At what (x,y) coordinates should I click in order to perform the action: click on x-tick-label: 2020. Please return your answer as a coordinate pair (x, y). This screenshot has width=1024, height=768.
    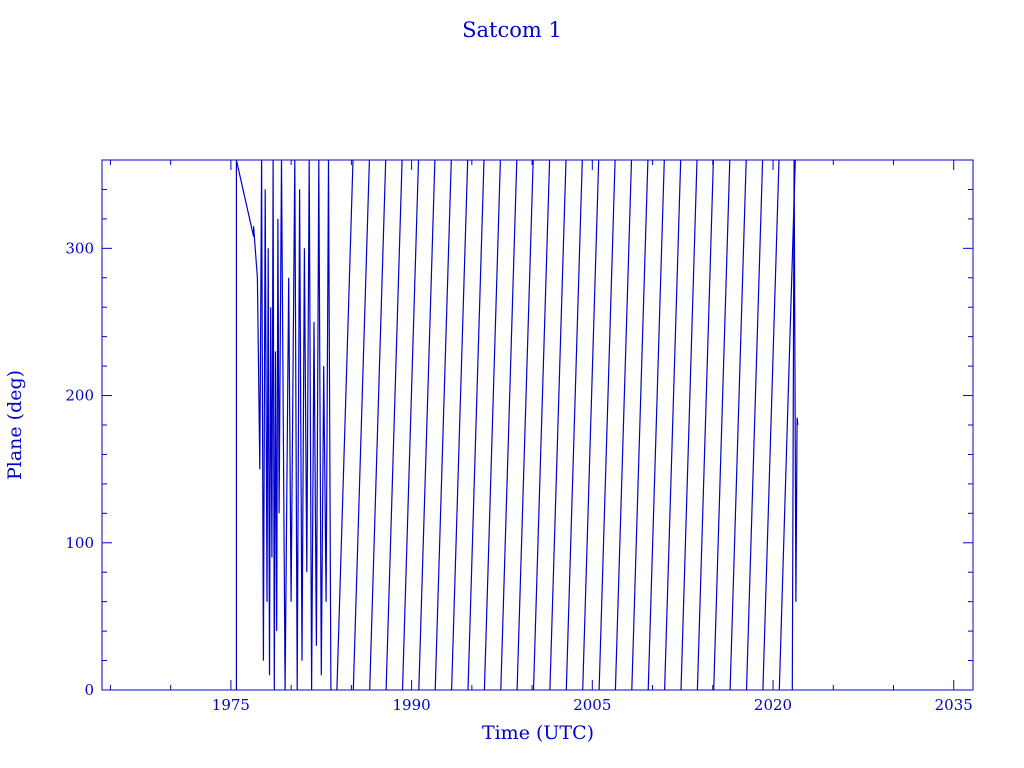
    Looking at the image, I should click on (773, 705).